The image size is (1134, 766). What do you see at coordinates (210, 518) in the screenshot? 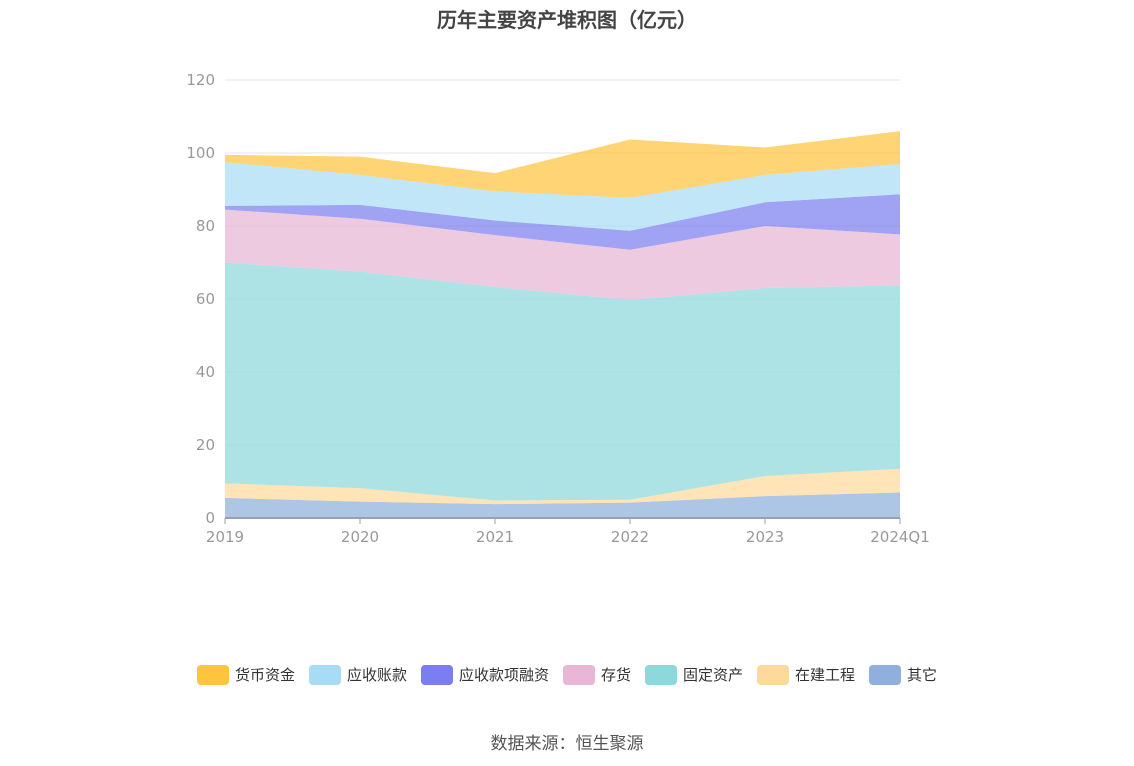
I see `y-tick-label: 0` at bounding box center [210, 518].